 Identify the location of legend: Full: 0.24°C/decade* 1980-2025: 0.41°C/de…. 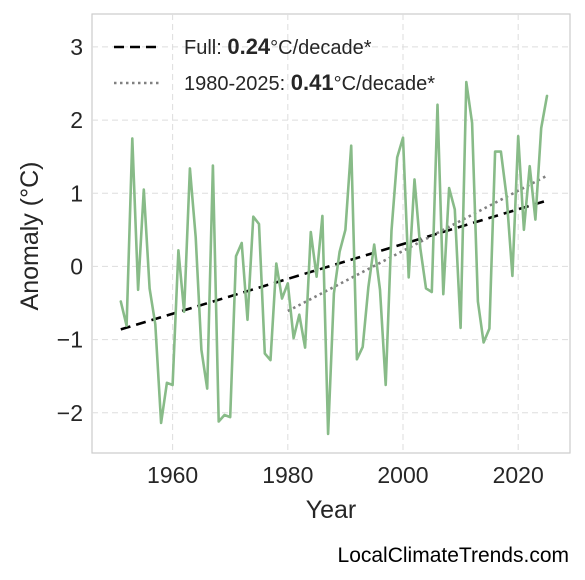
(274, 64).